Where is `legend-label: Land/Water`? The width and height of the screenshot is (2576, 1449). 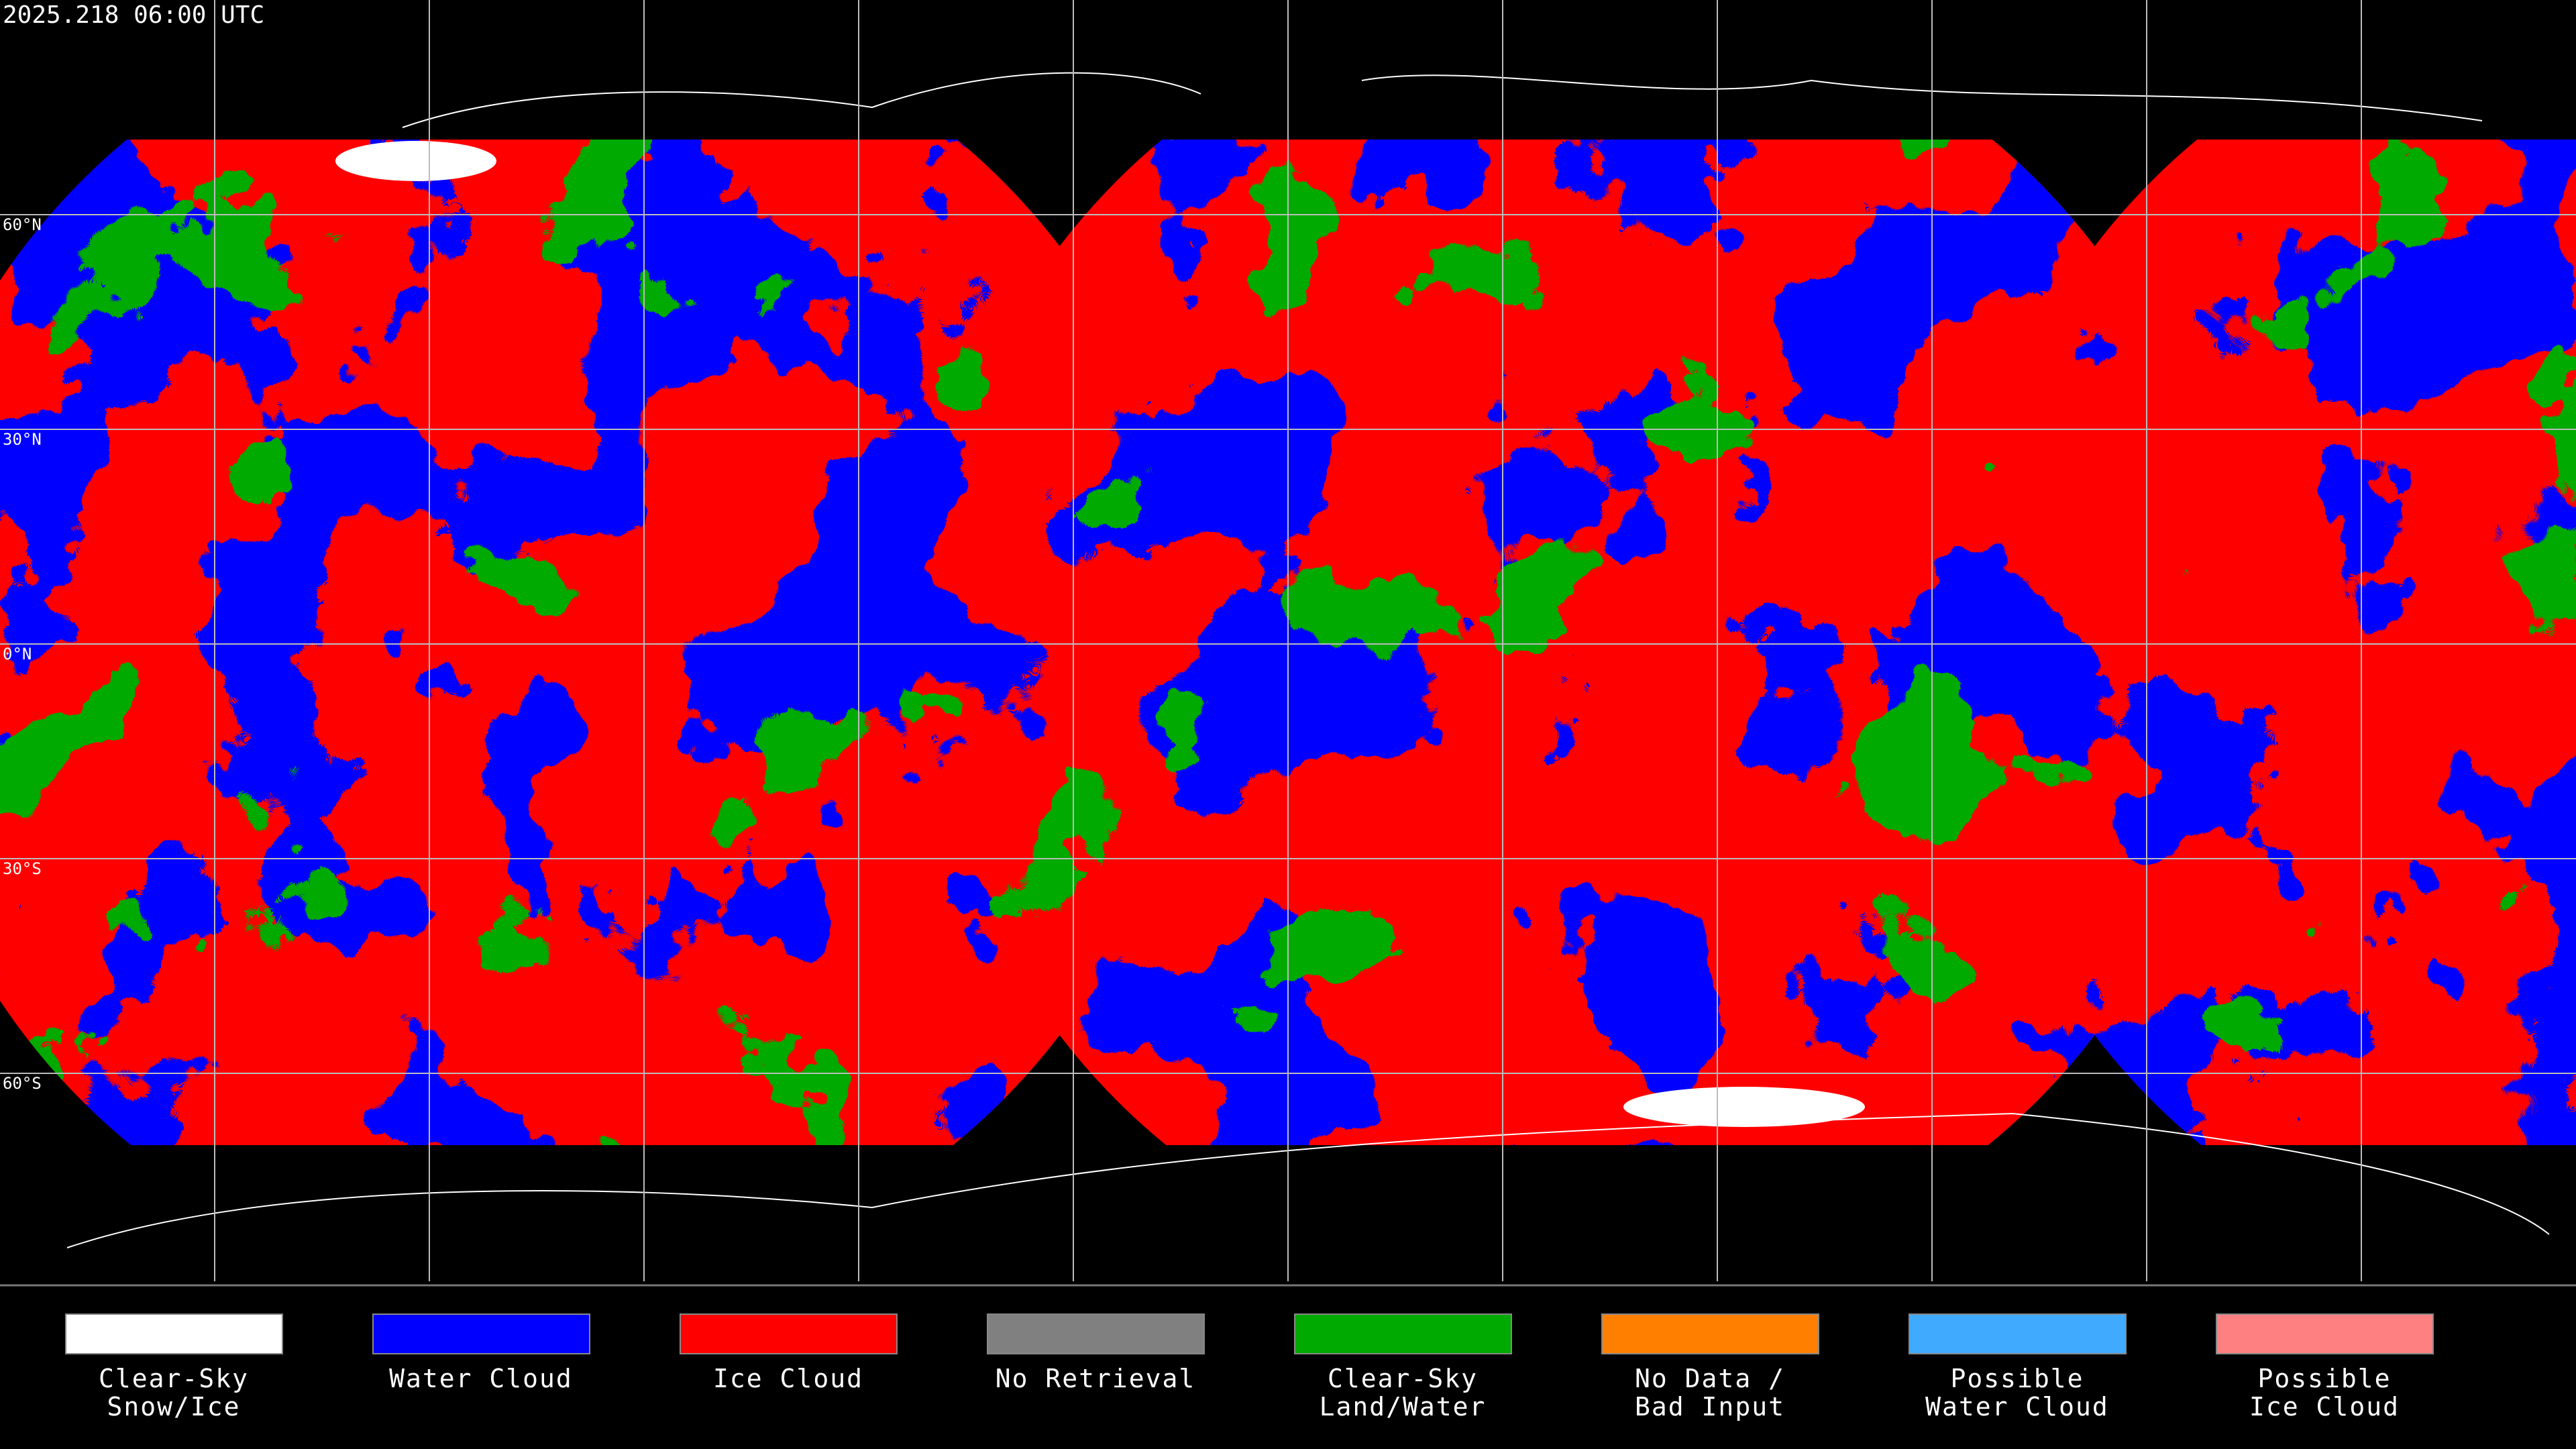
legend-label: Land/Water is located at coordinates (1403, 1406).